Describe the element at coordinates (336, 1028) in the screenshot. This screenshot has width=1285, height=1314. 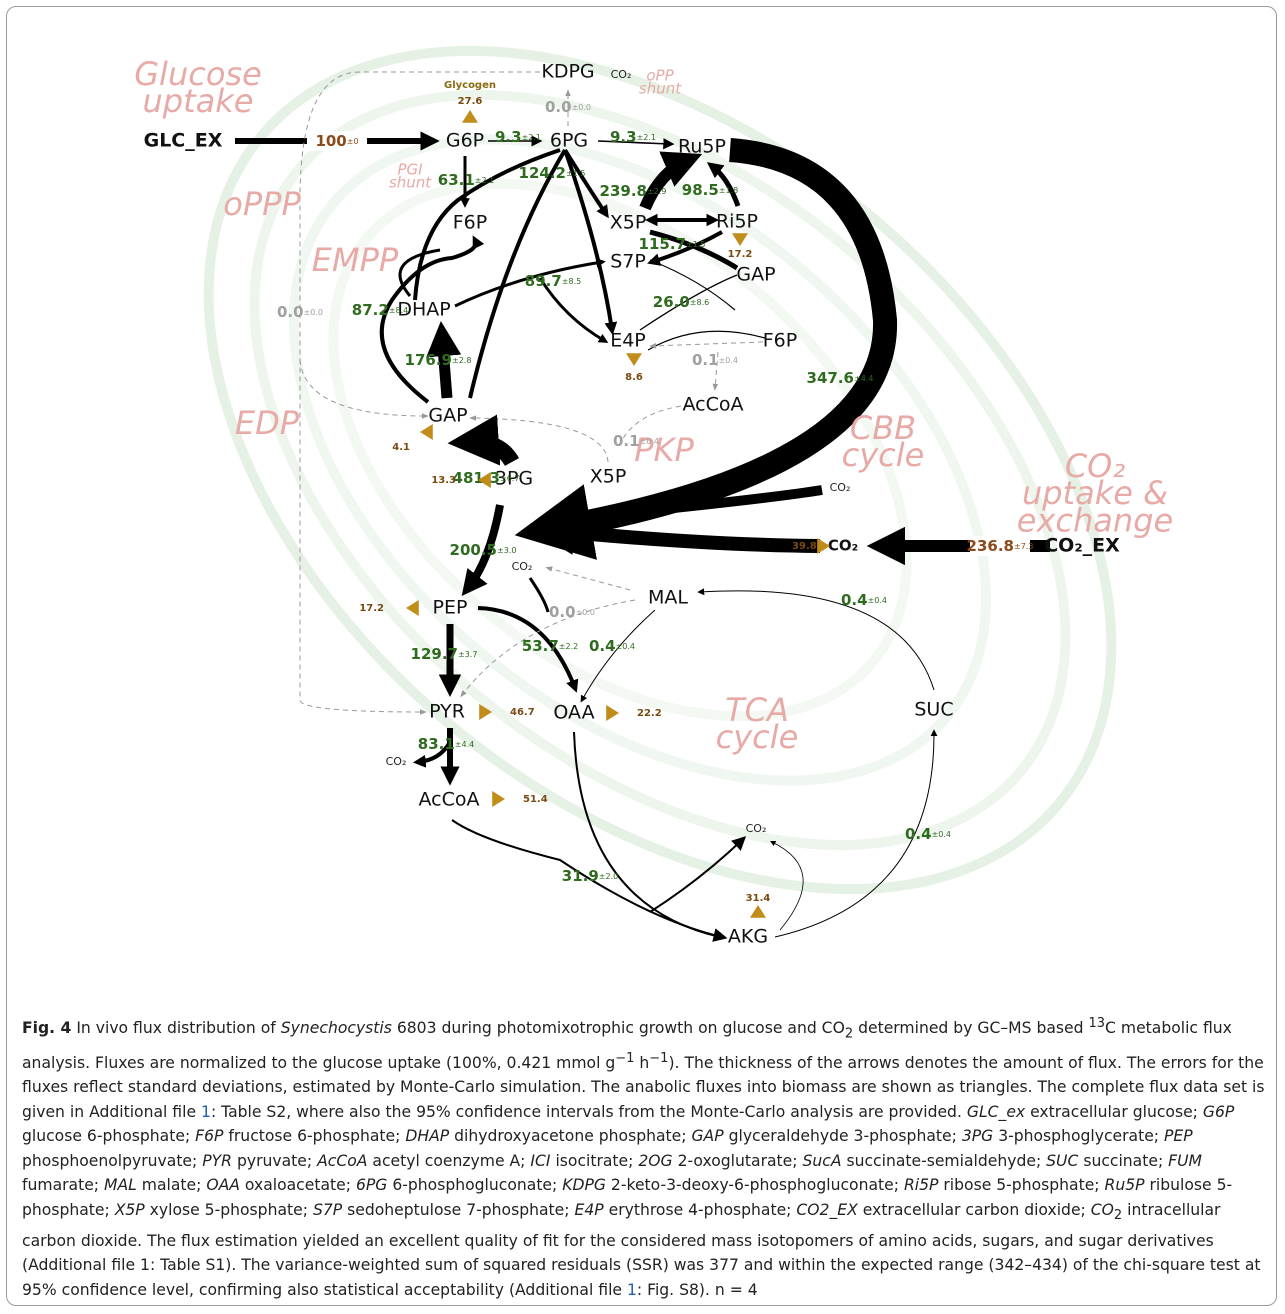
I see `caption-text: Synechocystis` at that location.